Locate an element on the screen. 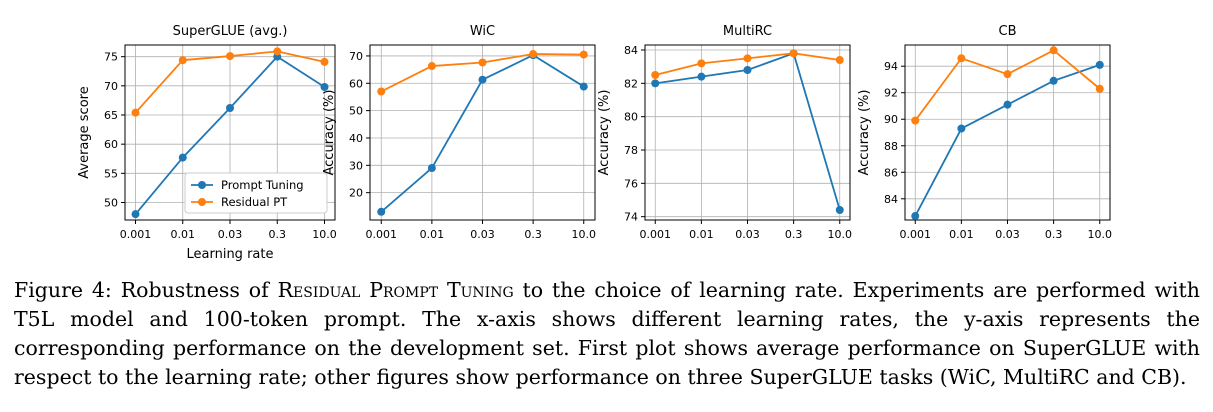 Image resolution: width=1213 pixels, height=412 pixels. y-tick-label: 20 is located at coordinates (356, 193).